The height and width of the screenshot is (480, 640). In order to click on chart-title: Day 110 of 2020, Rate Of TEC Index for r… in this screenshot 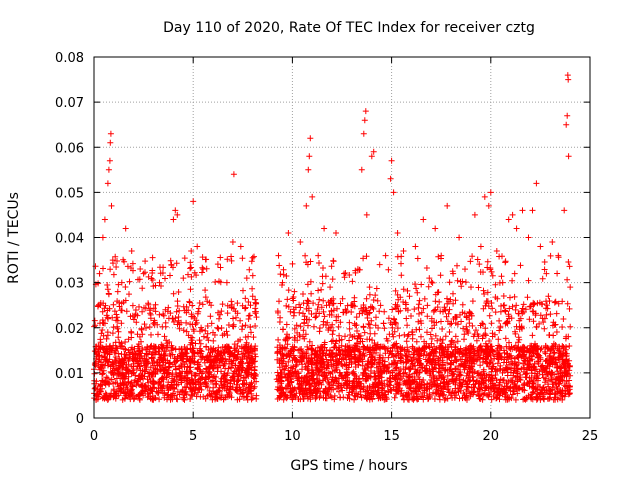, I will do `click(349, 28)`.